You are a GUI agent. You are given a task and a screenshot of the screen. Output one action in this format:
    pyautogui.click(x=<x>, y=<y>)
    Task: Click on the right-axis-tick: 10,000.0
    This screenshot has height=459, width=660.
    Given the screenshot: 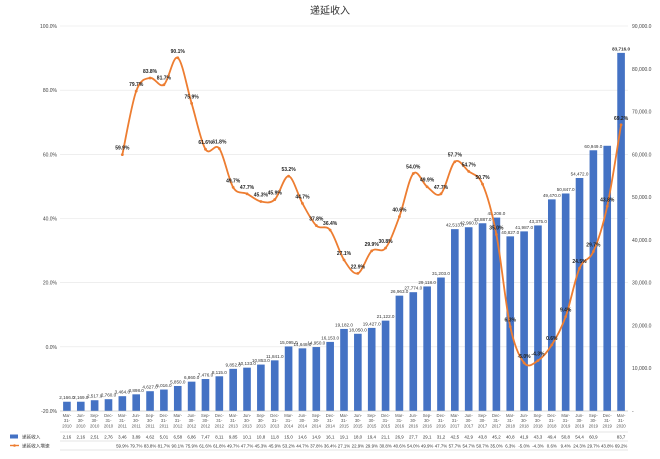 What is the action you would take?
    pyautogui.click(x=642, y=369)
    